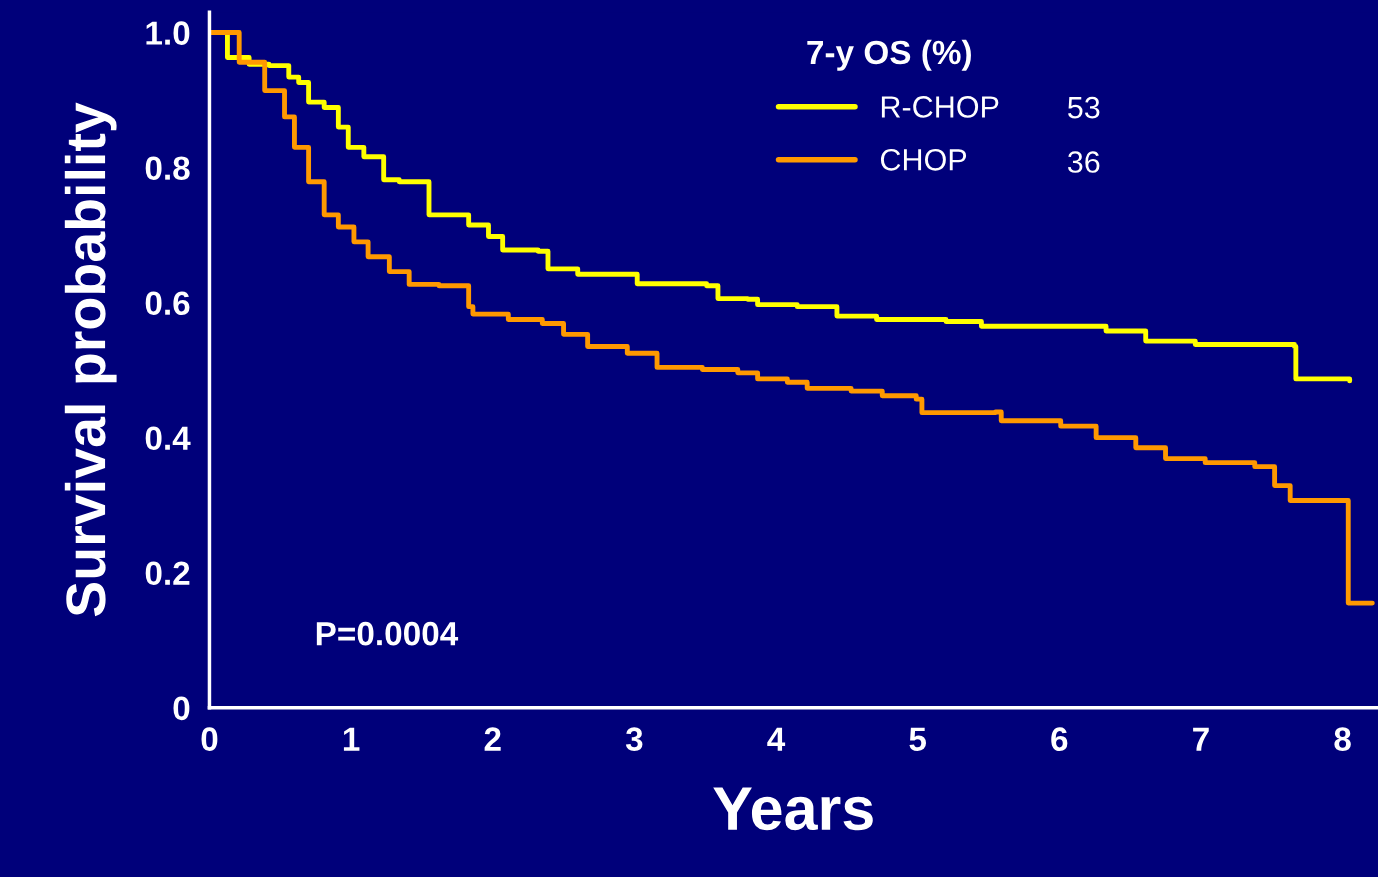  What do you see at coordinates (1084, 107) in the screenshot?
I see `annotation: 53` at bounding box center [1084, 107].